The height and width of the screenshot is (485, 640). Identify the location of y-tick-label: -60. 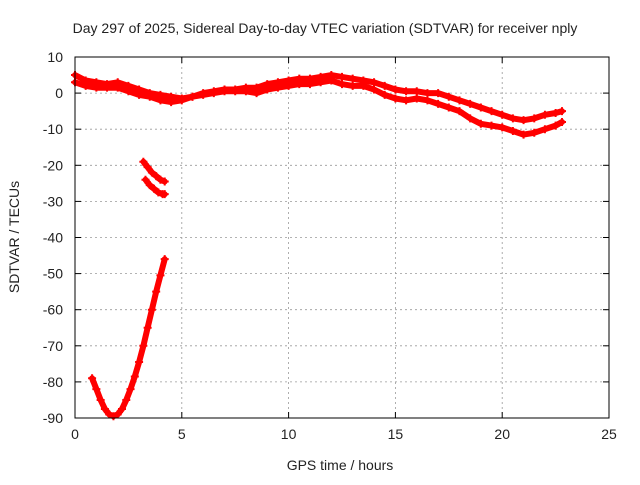
(53, 310).